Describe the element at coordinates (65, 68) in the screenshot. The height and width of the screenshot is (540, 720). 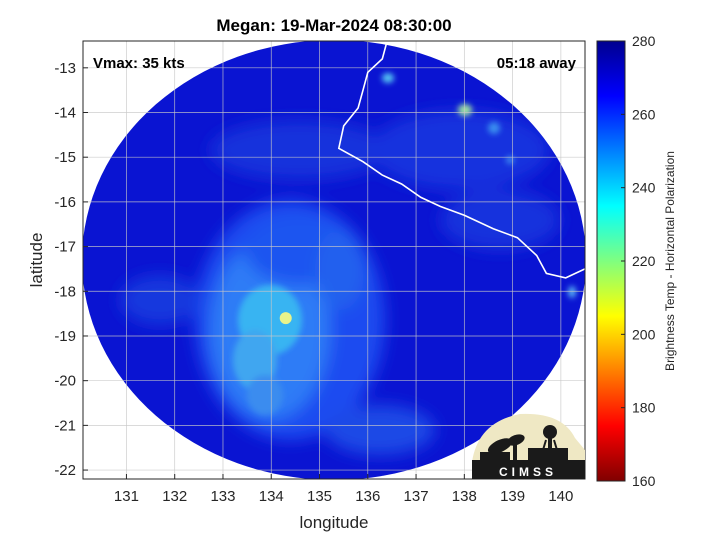
I see `y-tick-label: -13` at that location.